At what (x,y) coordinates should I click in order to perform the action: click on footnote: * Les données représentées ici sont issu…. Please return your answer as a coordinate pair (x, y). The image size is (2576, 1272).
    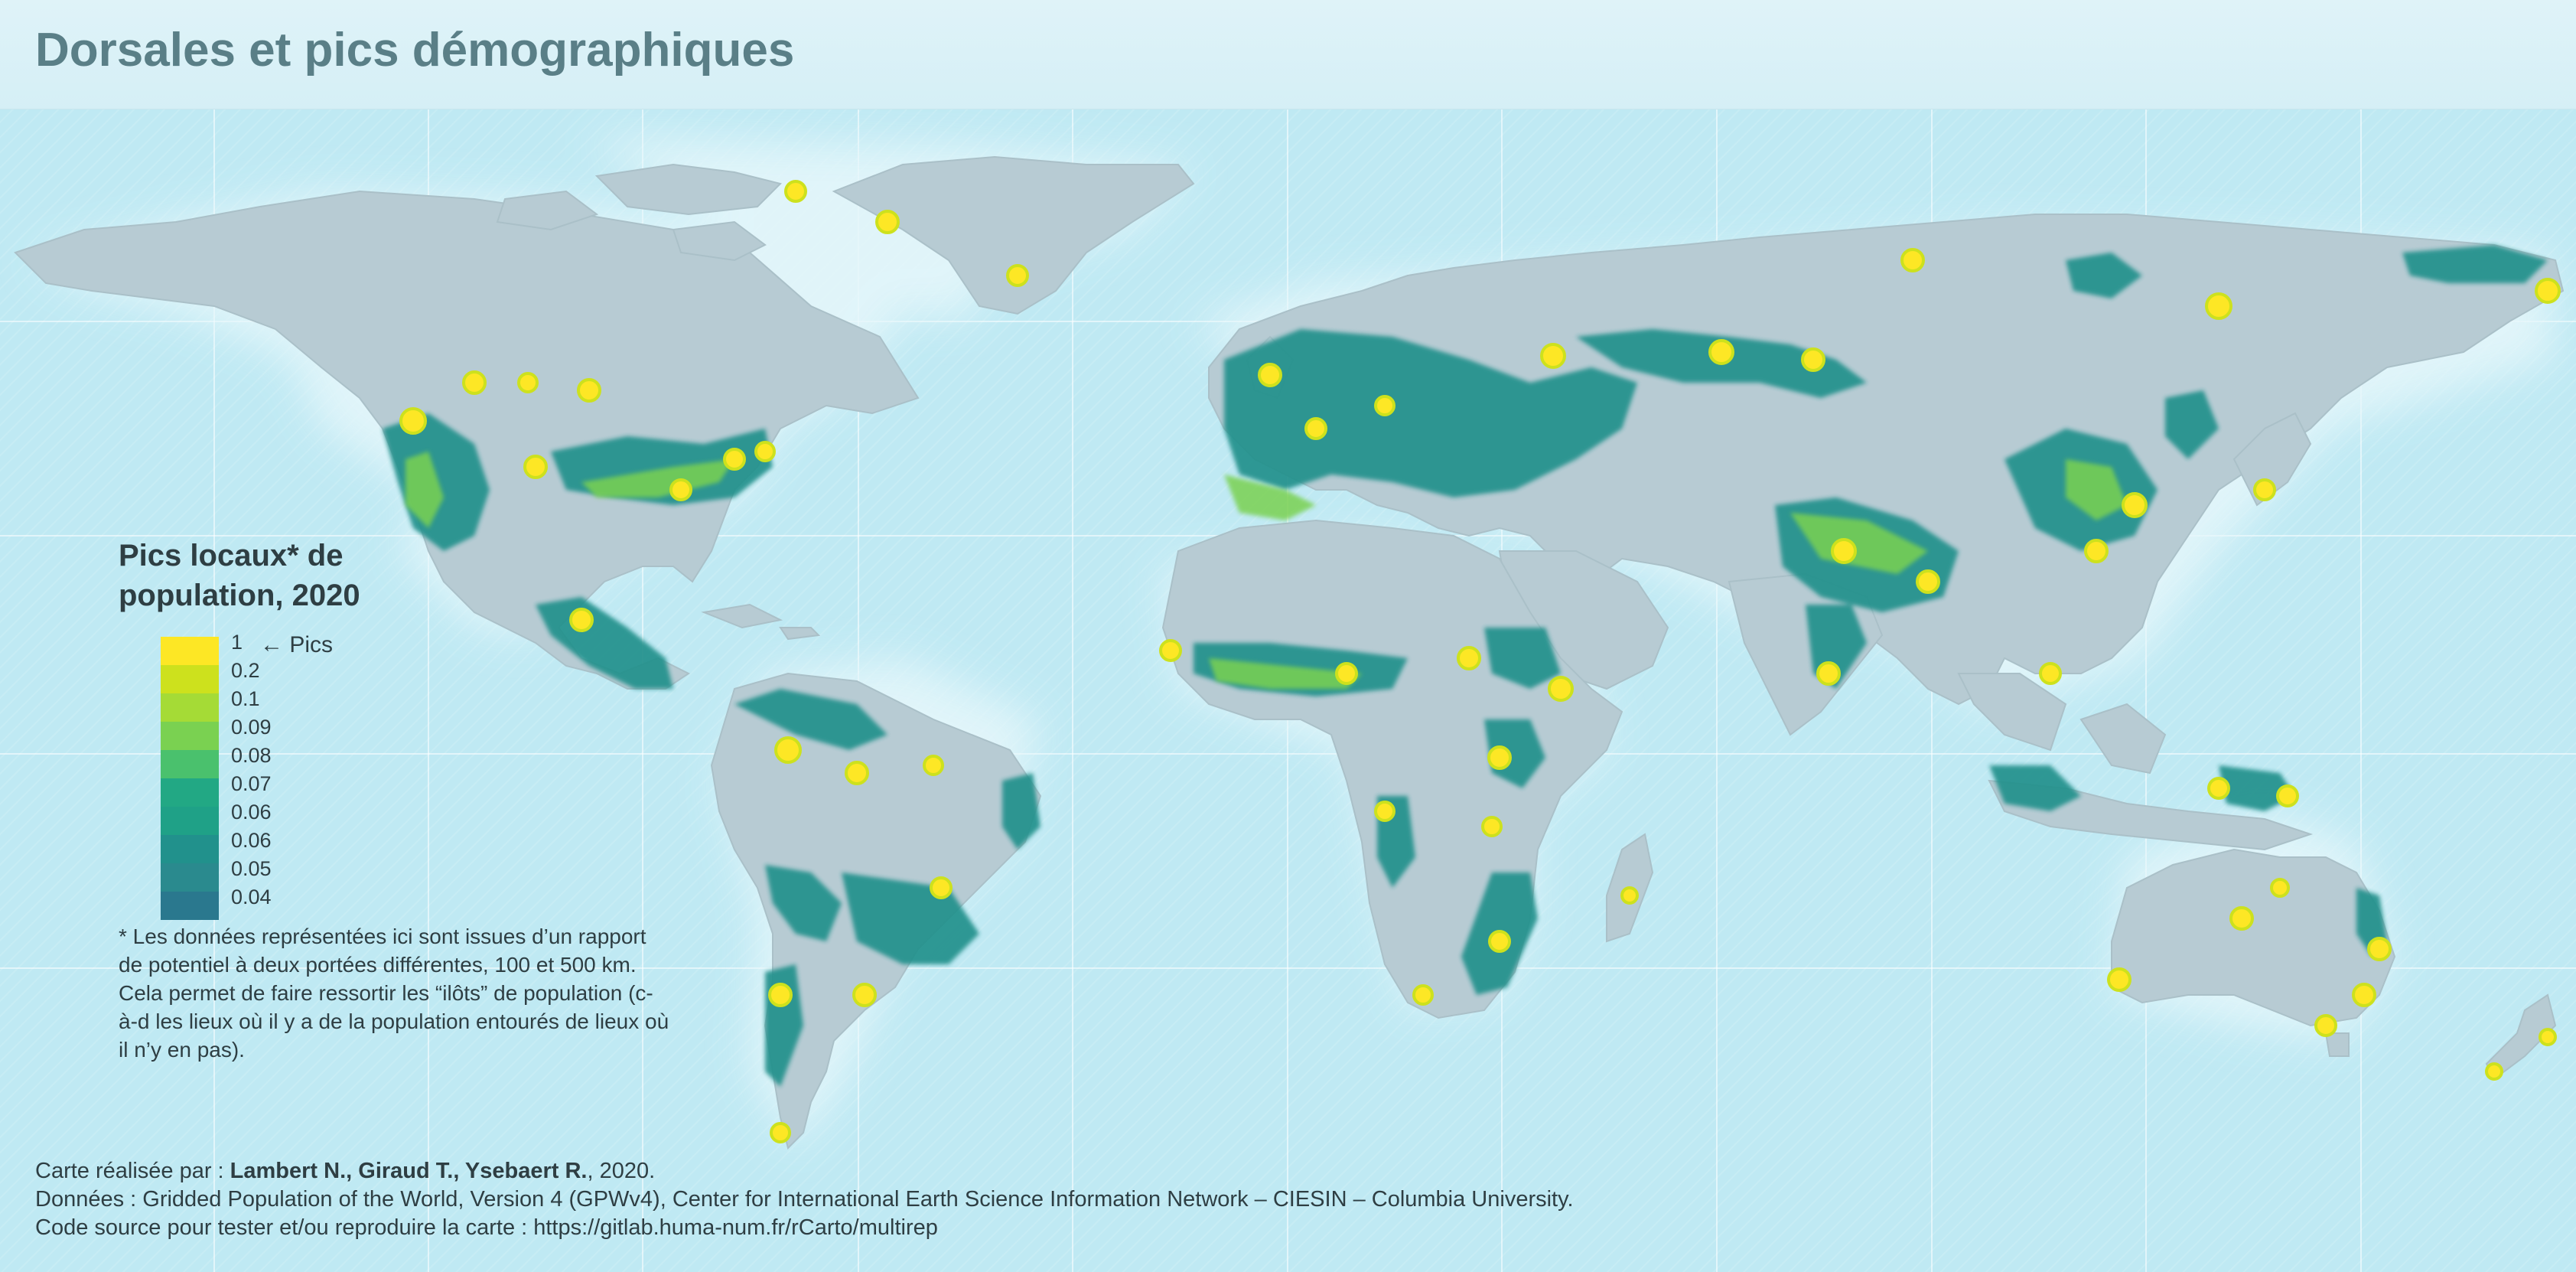
    Looking at the image, I should click on (394, 993).